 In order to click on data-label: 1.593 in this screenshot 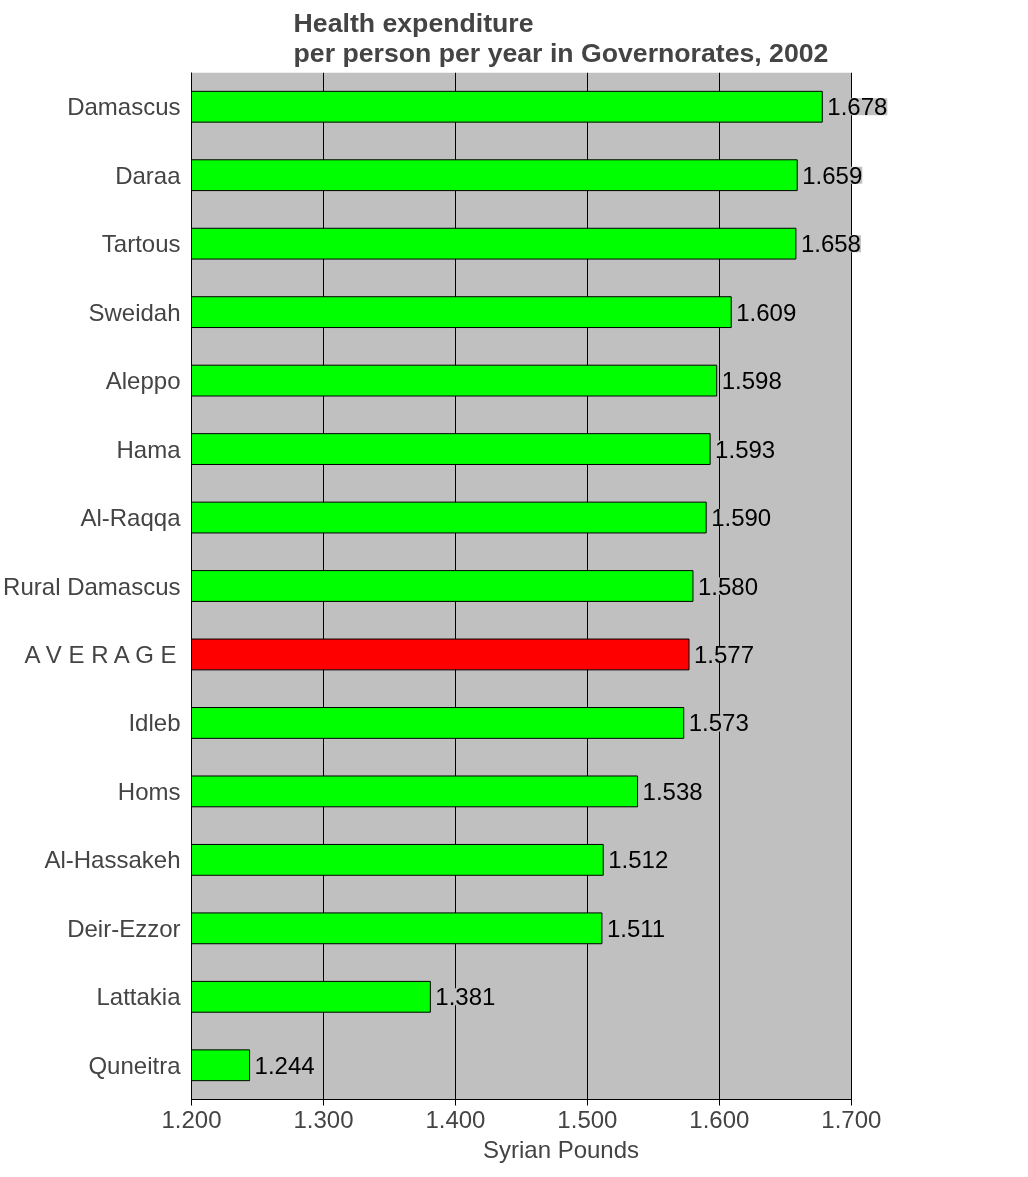, I will do `click(745, 449)`.